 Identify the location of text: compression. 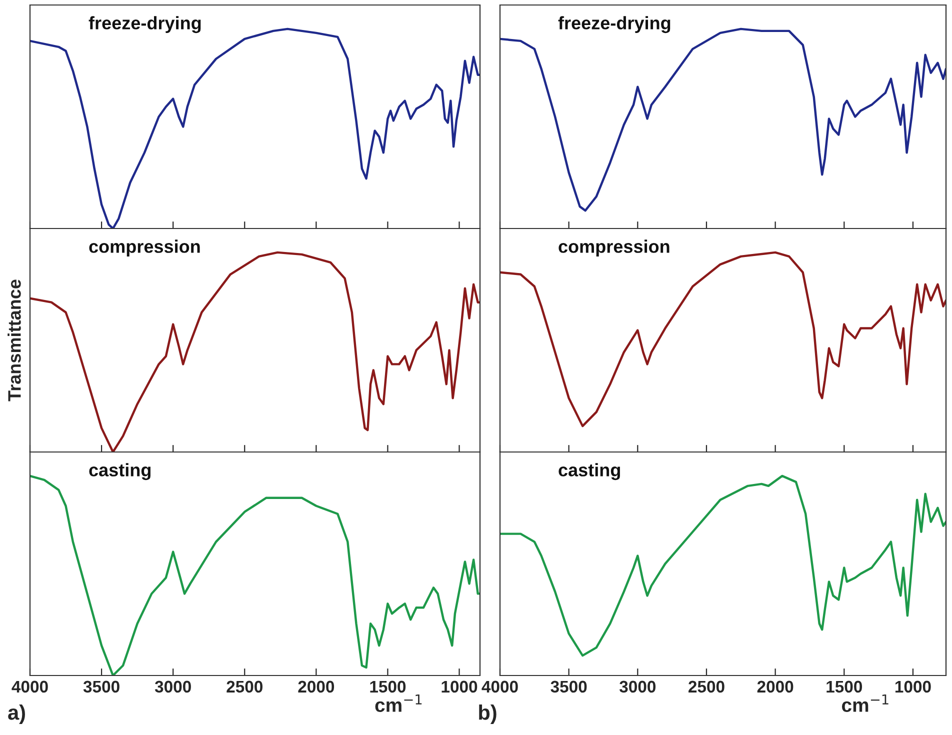
(614, 248).